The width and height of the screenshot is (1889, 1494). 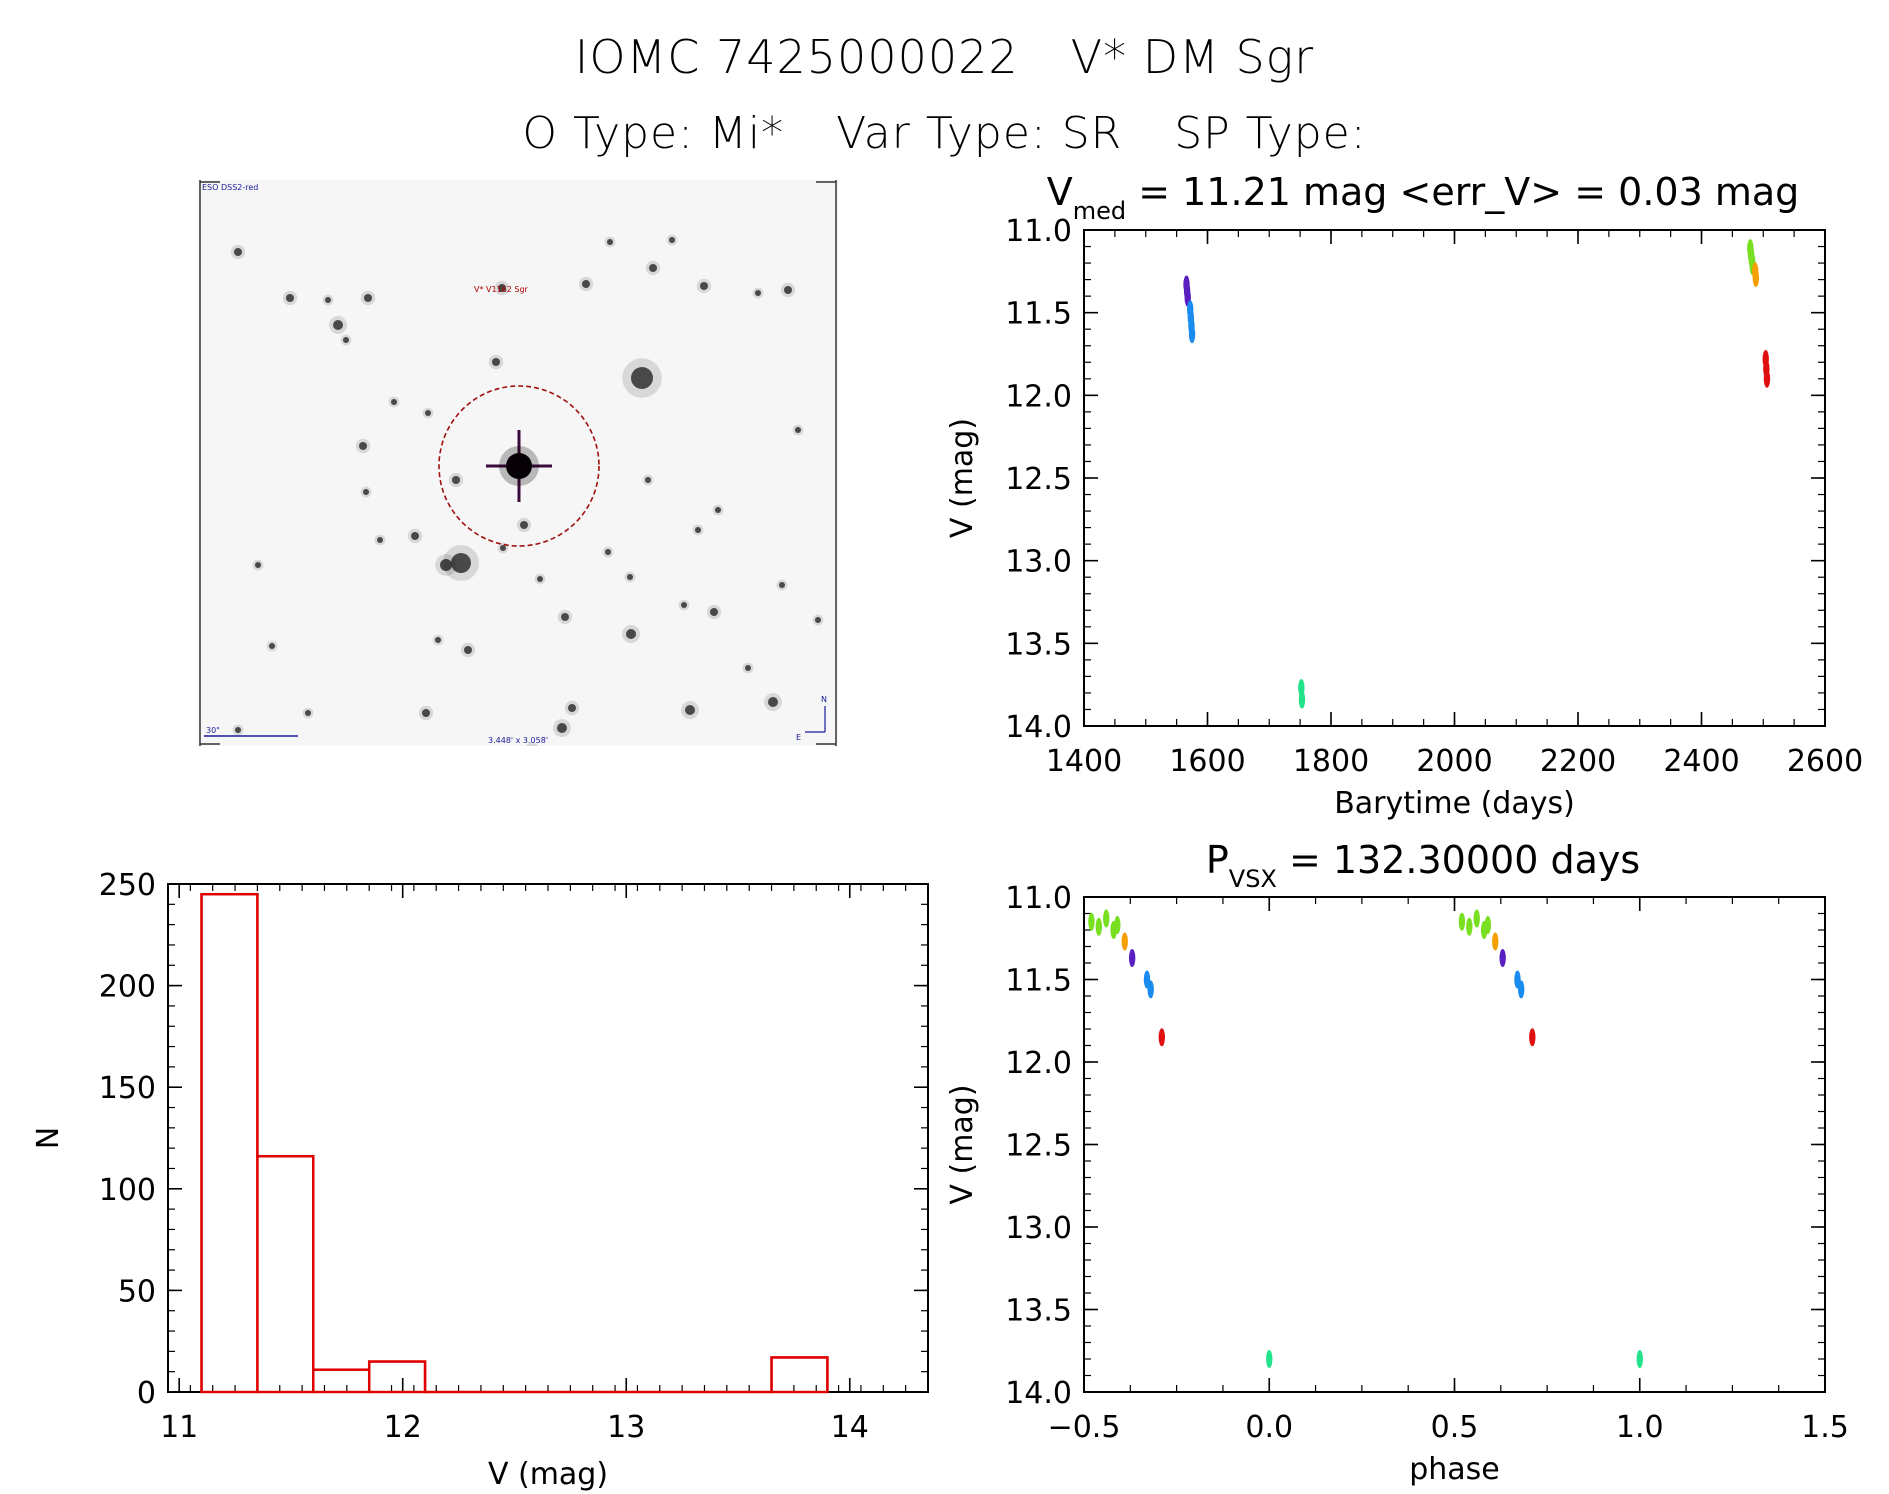 What do you see at coordinates (798, 737) in the screenshot?
I see `east-label: E` at bounding box center [798, 737].